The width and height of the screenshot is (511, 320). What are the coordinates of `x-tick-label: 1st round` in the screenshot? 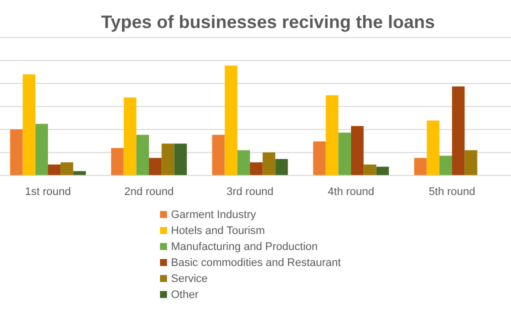 It's located at (48, 192).